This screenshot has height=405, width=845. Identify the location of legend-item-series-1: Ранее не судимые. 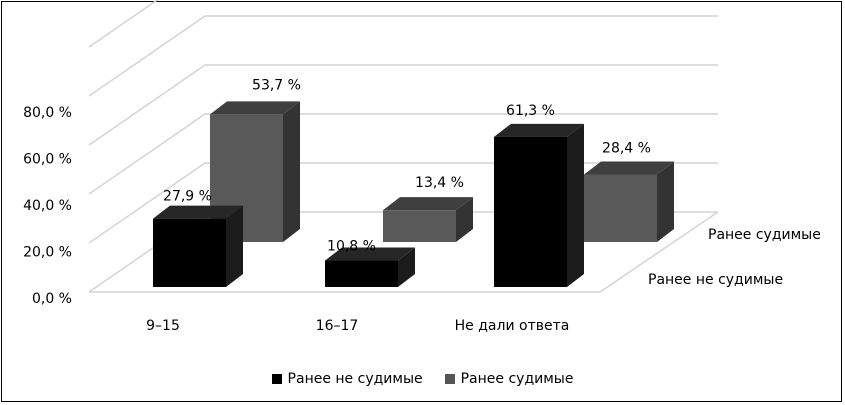
(347, 379).